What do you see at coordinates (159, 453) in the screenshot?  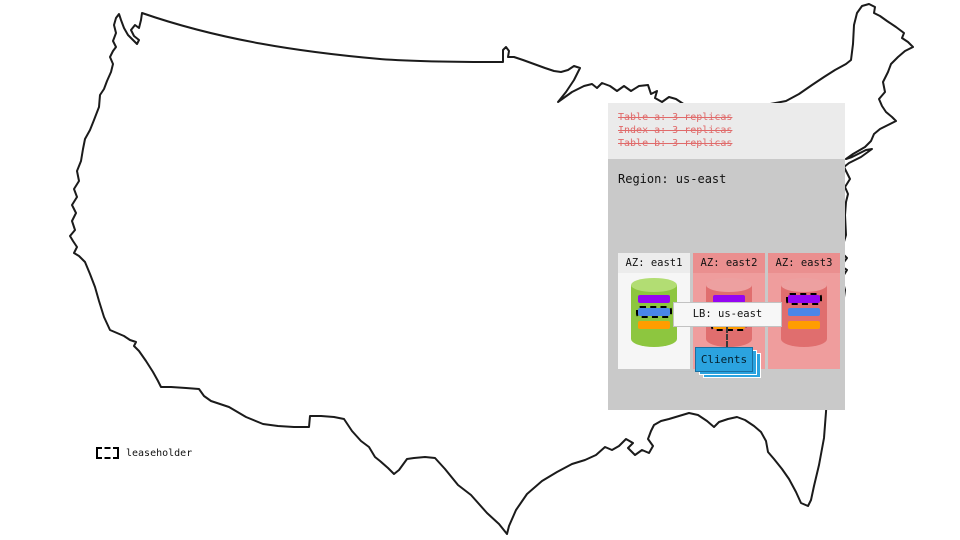 I see `leaseholder-legend-label: leaseholder` at bounding box center [159, 453].